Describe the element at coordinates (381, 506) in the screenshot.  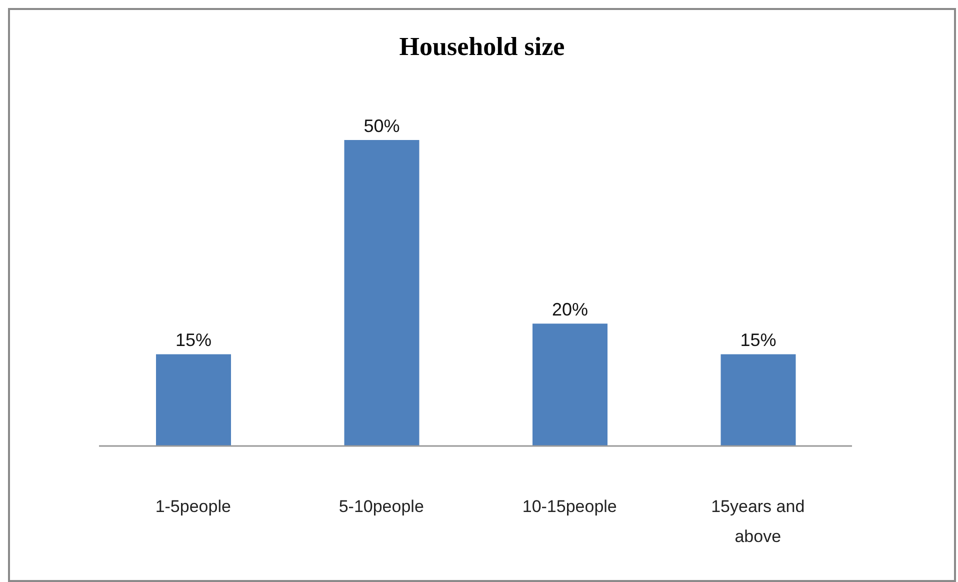
I see `x-tick-label: 5-10people` at that location.